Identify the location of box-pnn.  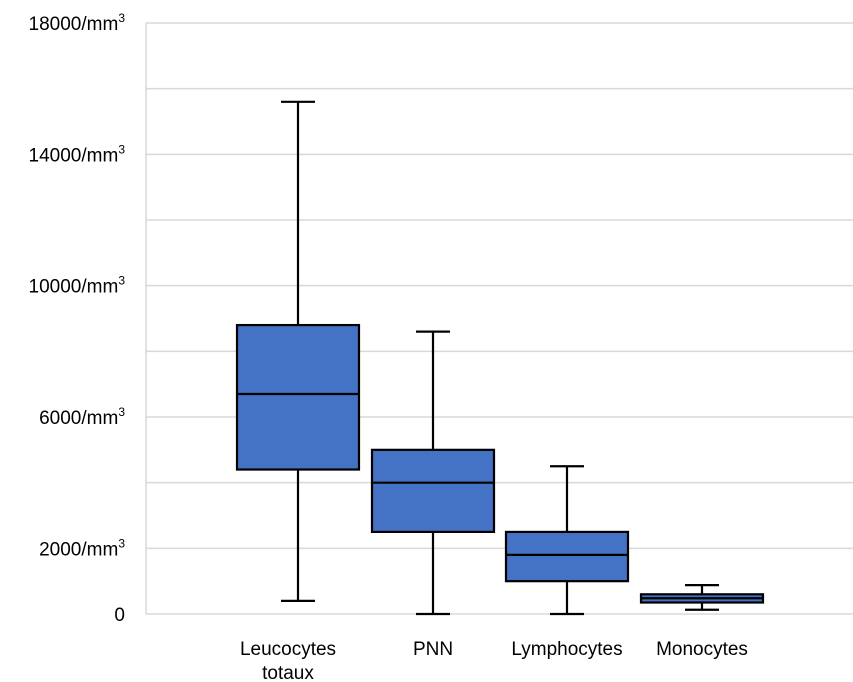
(433, 473).